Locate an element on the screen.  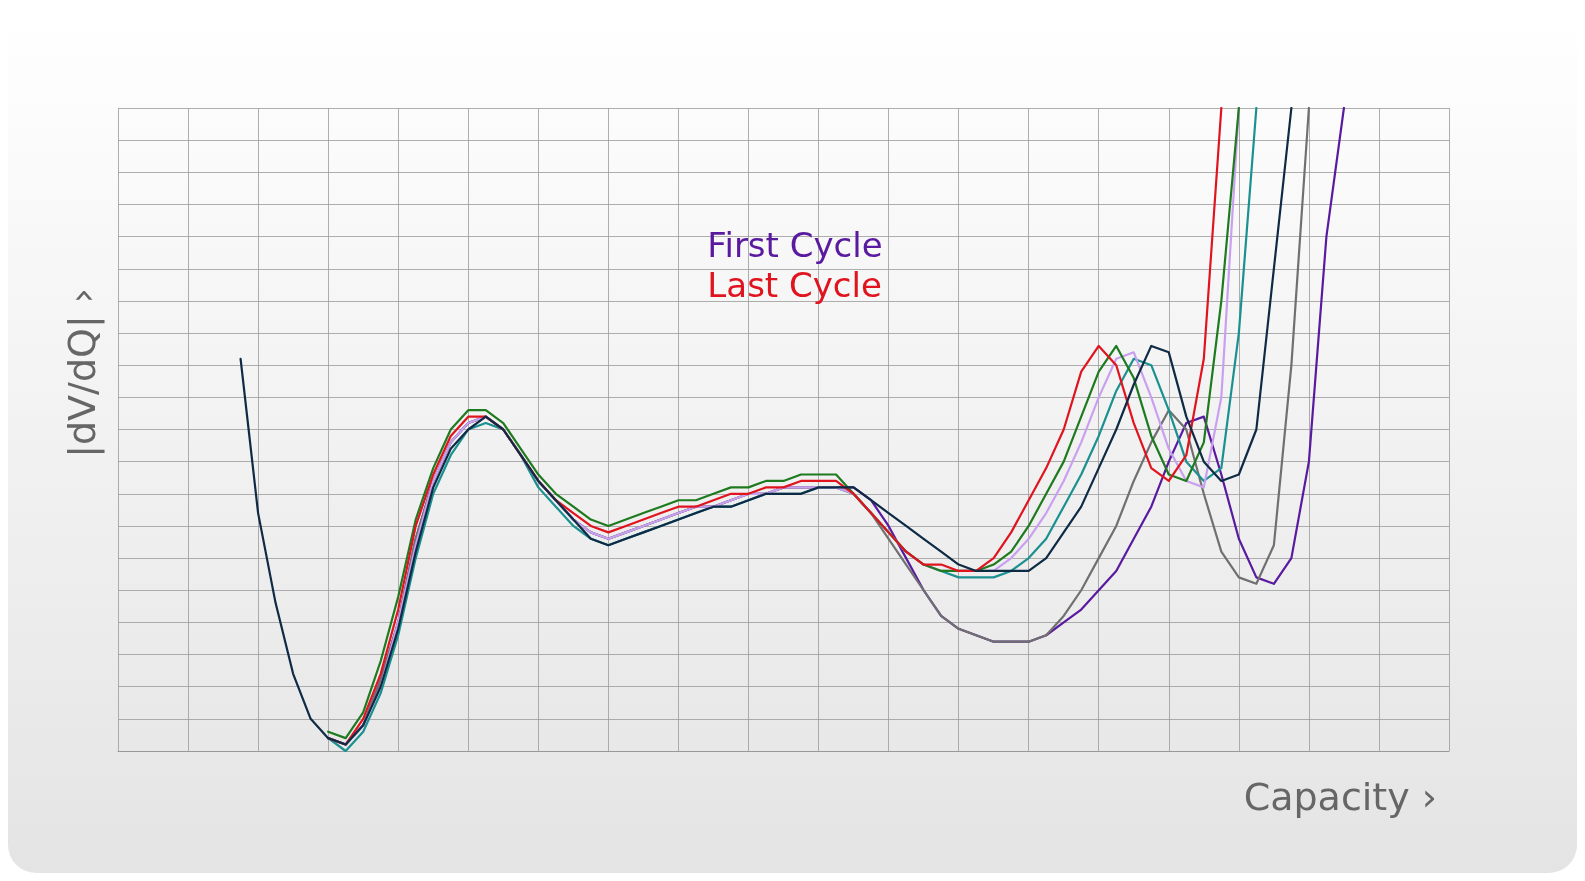
text: Last Cycle is located at coordinates (794, 285).